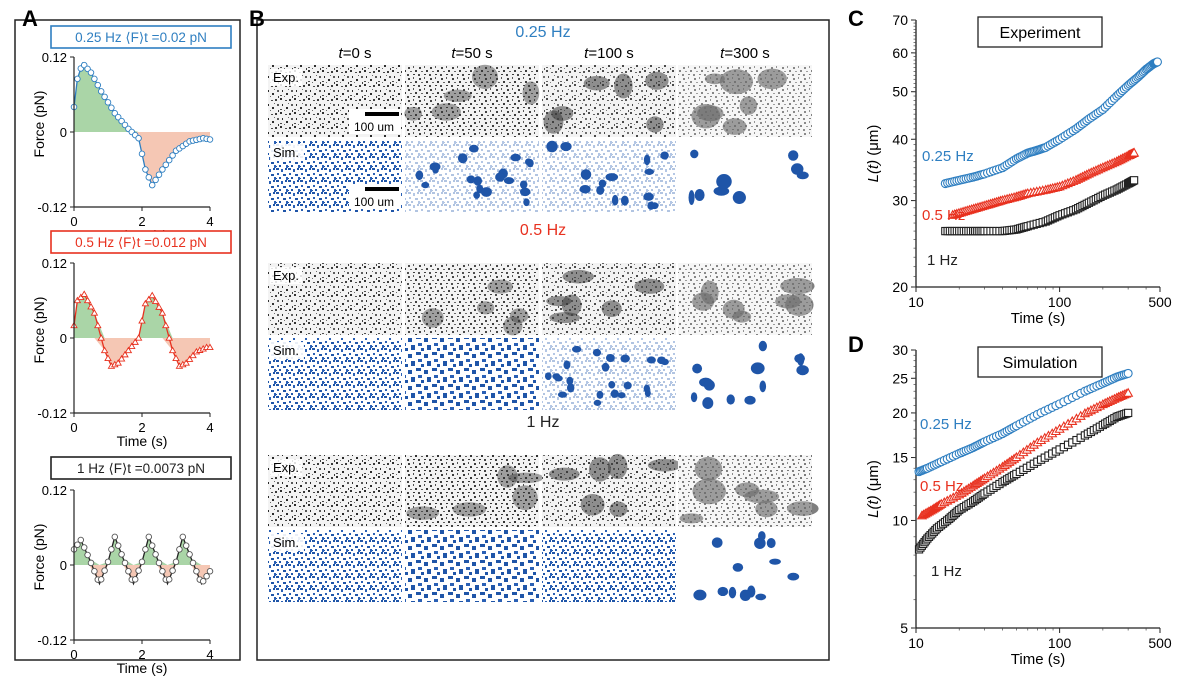 Image resolution: width=1200 pixels, height=676 pixels. I want to click on time-label: t=50 s, so click(471, 53).